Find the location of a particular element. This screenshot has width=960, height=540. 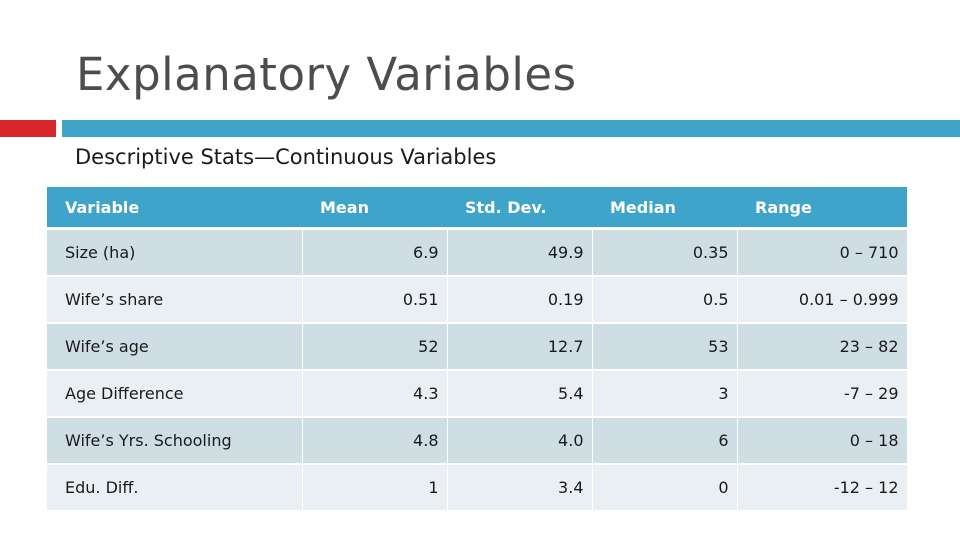

cell-mean: 6.9 is located at coordinates (375, 252).